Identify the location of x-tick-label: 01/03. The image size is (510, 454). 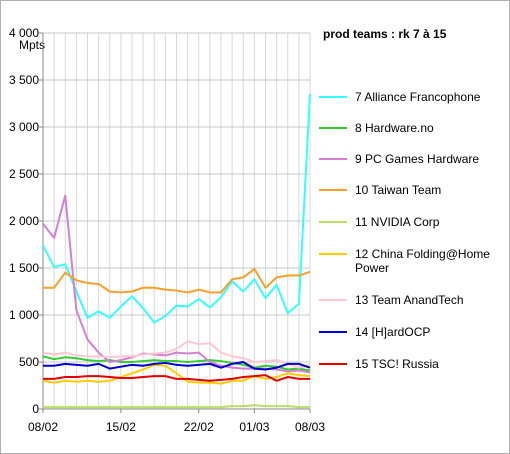
(254, 427).